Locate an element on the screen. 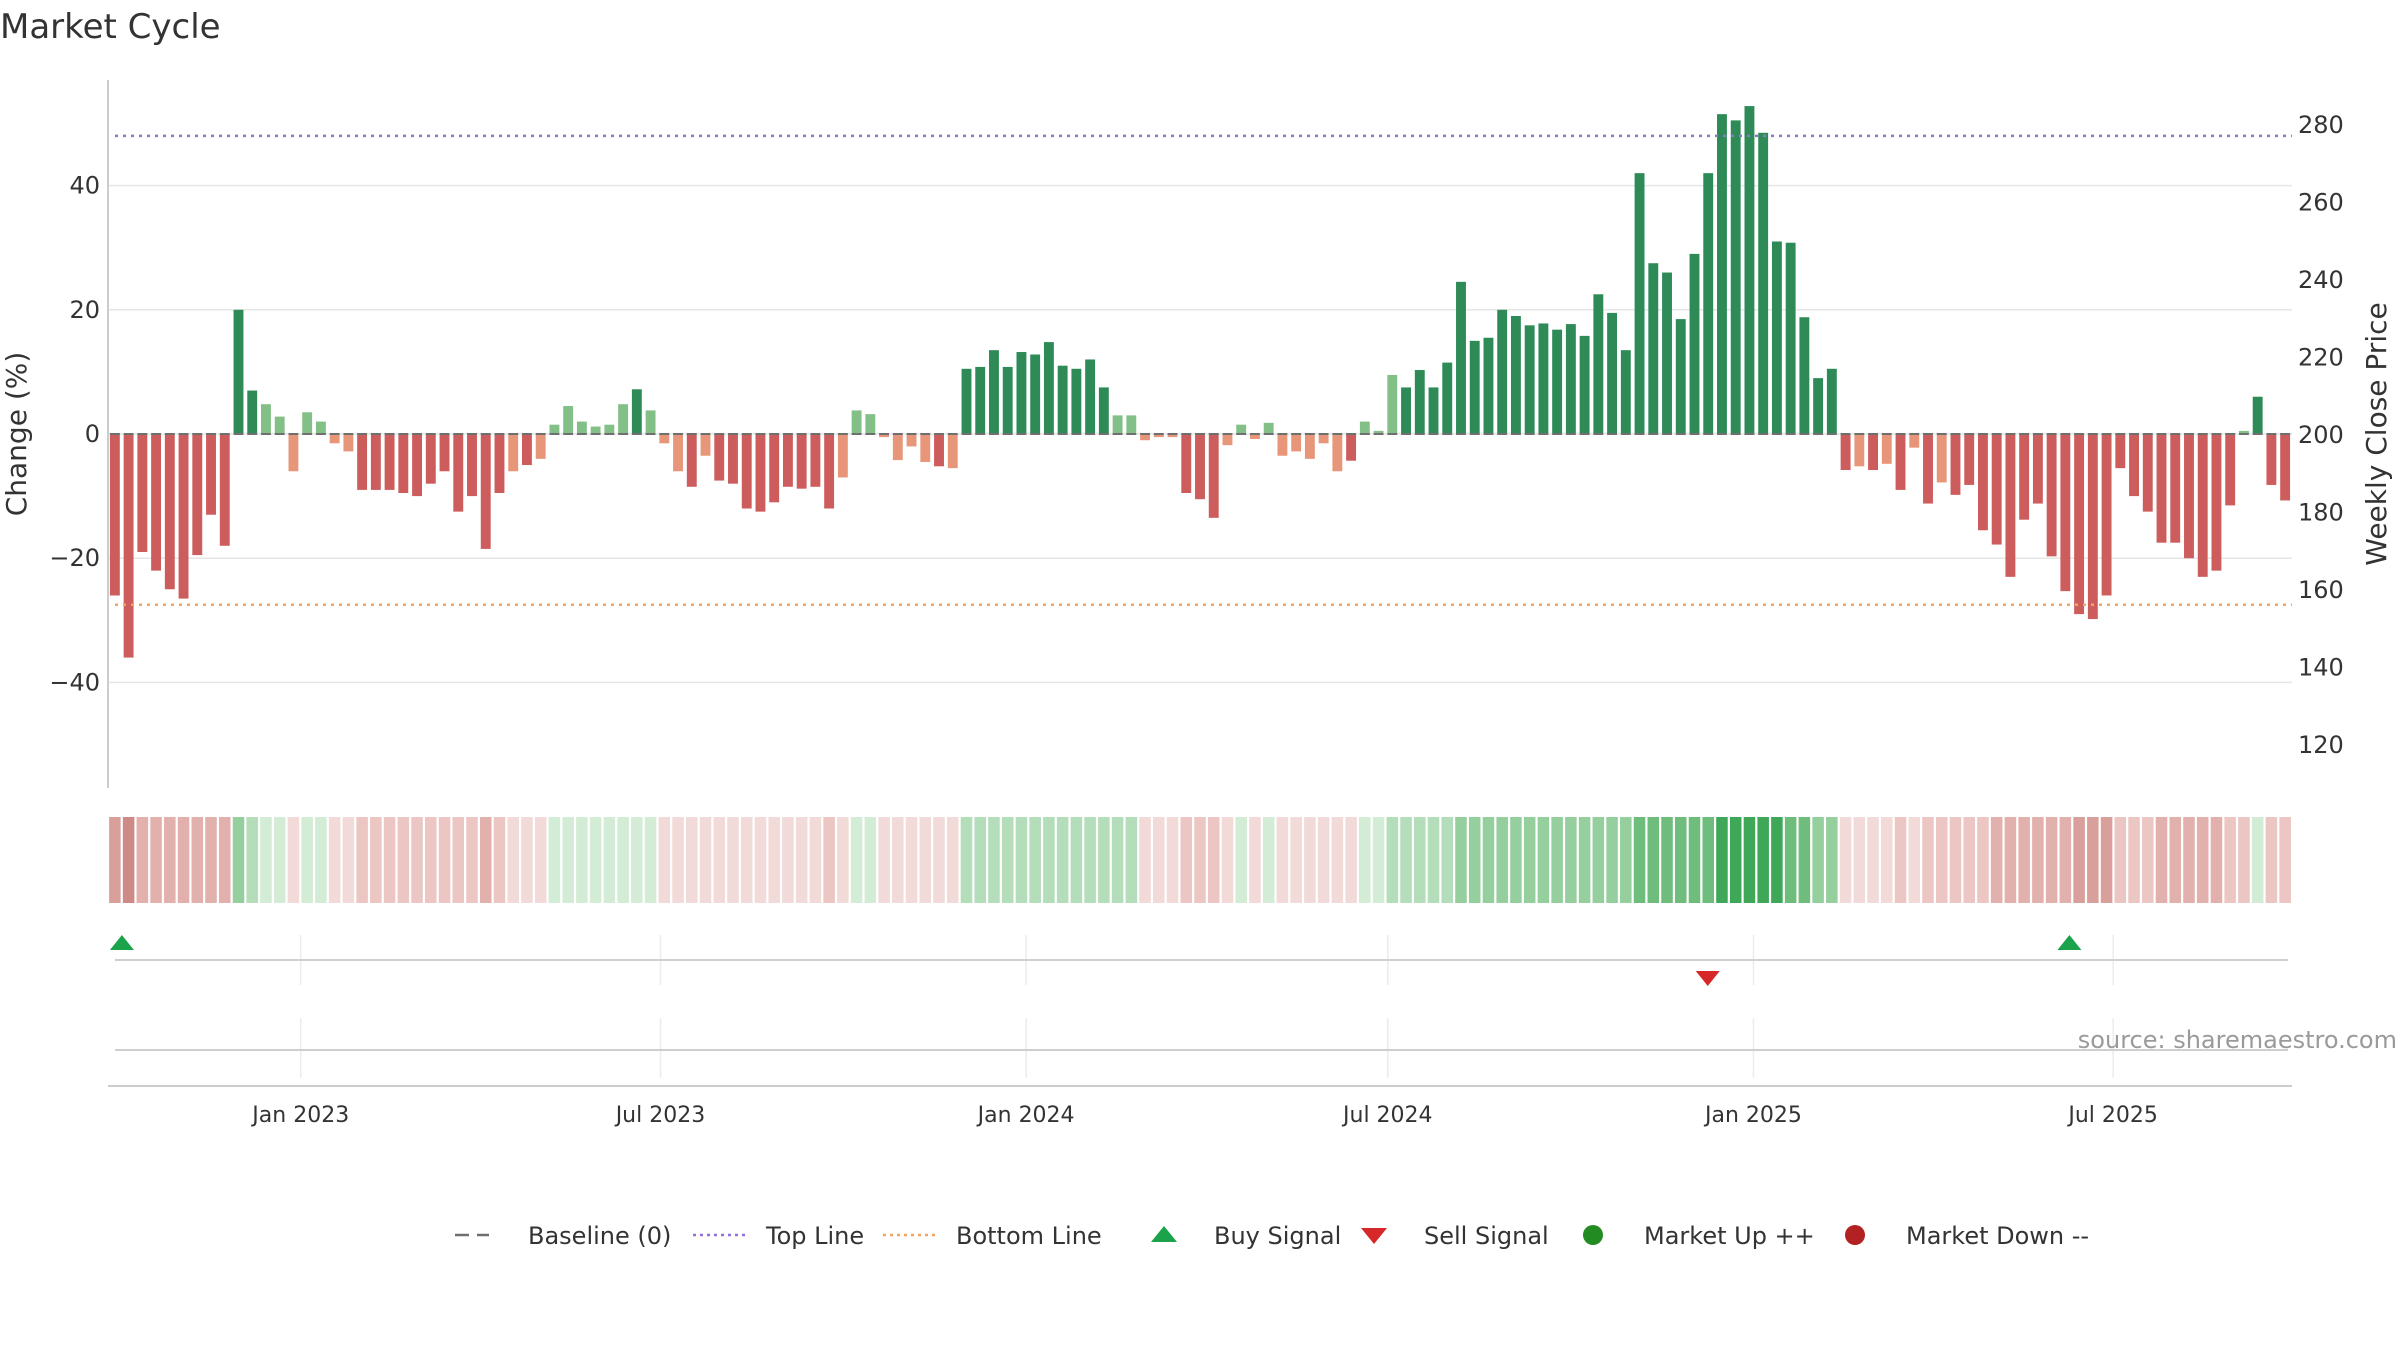 The height and width of the screenshot is (1354, 2400). x-tick-label: Jul 2023 is located at coordinates (660, 1115).